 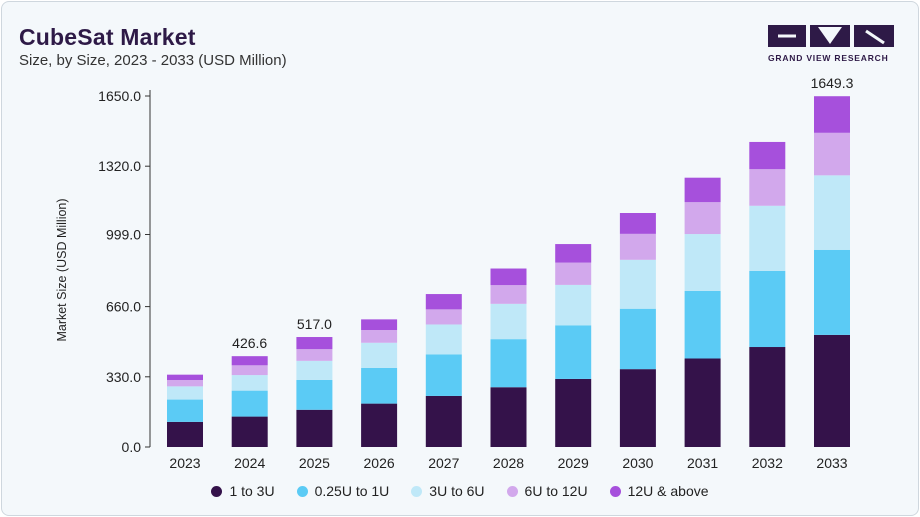 I want to click on bar-total-label: 426.6, so click(x=249, y=343).